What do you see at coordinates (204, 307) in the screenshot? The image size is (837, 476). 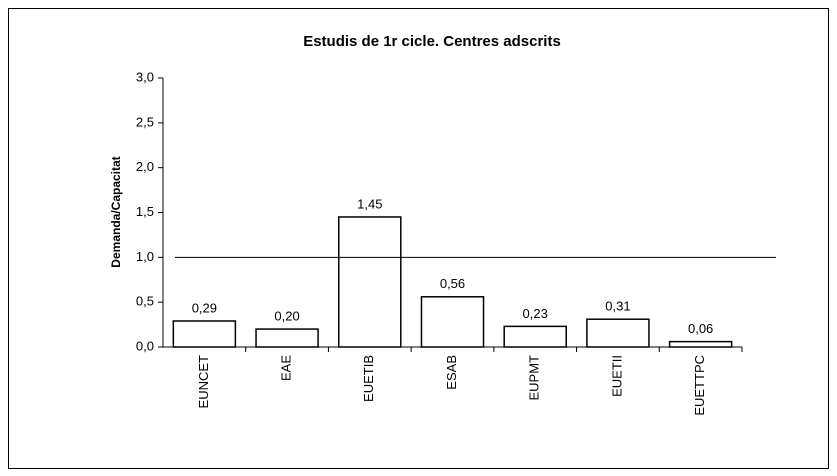 I see `value-label: 0,29` at bounding box center [204, 307].